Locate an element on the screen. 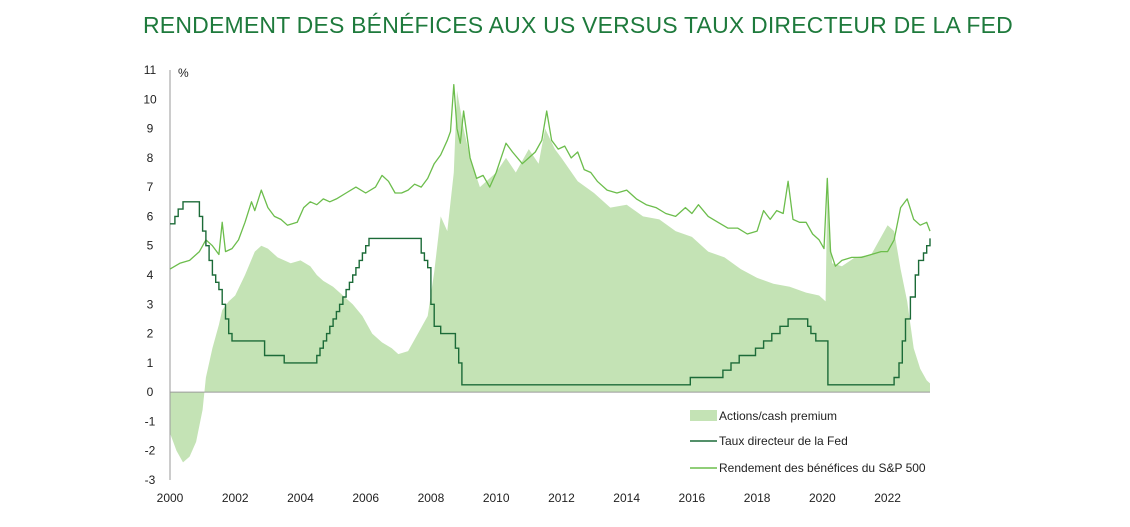 This screenshot has height=527, width=1130. x-tick-label: 2020 is located at coordinates (822, 498).